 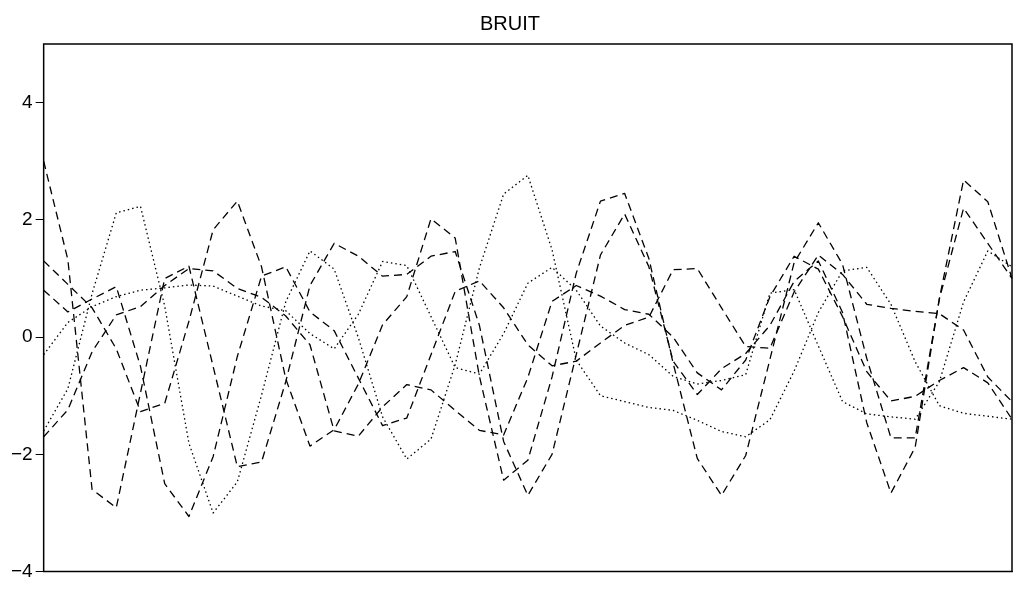 I want to click on chart-title: BRUIT, so click(x=510, y=22).